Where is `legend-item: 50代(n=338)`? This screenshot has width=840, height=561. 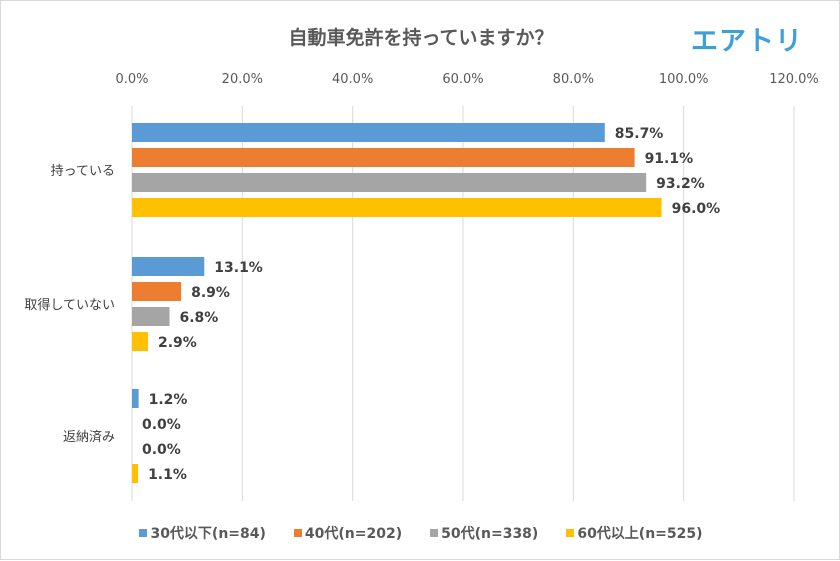 legend-item: 50代(n=338) is located at coordinates (484, 533).